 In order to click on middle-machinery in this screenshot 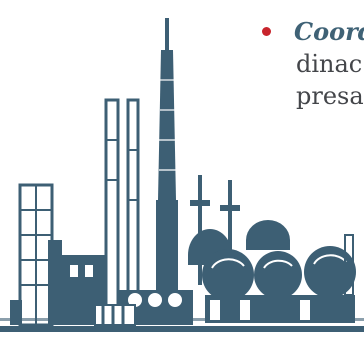, I will do `click(127, 290)`.